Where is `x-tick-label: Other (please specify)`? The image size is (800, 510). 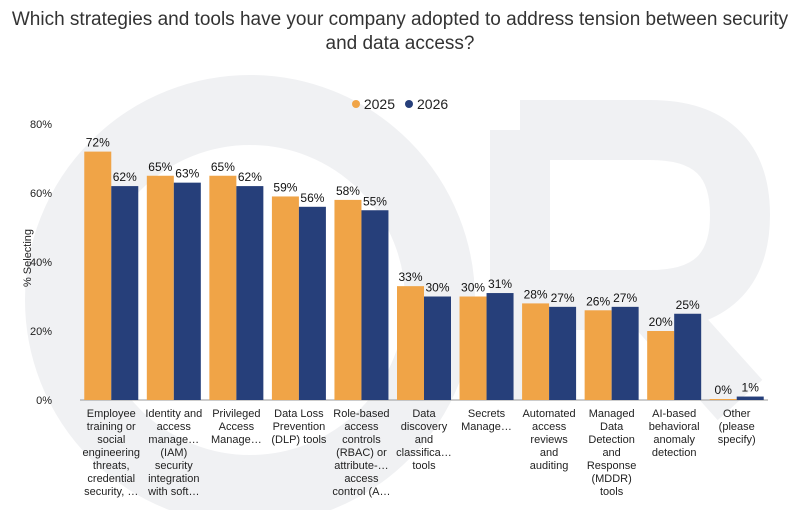 x-tick-label: Other (please specify) is located at coordinates (736, 427).